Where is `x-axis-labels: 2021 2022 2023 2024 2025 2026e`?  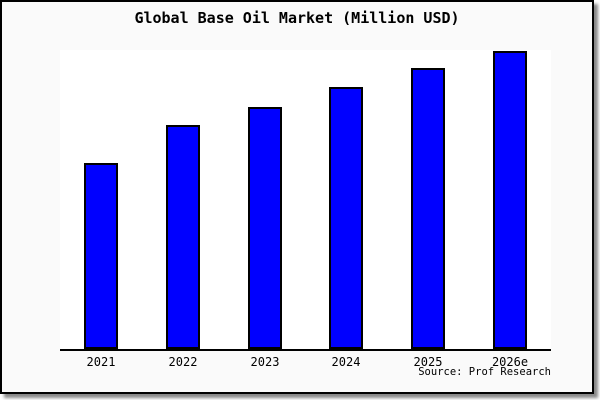 x-axis-labels: 2021 2022 2023 2024 2025 2026e is located at coordinates (305, 361).